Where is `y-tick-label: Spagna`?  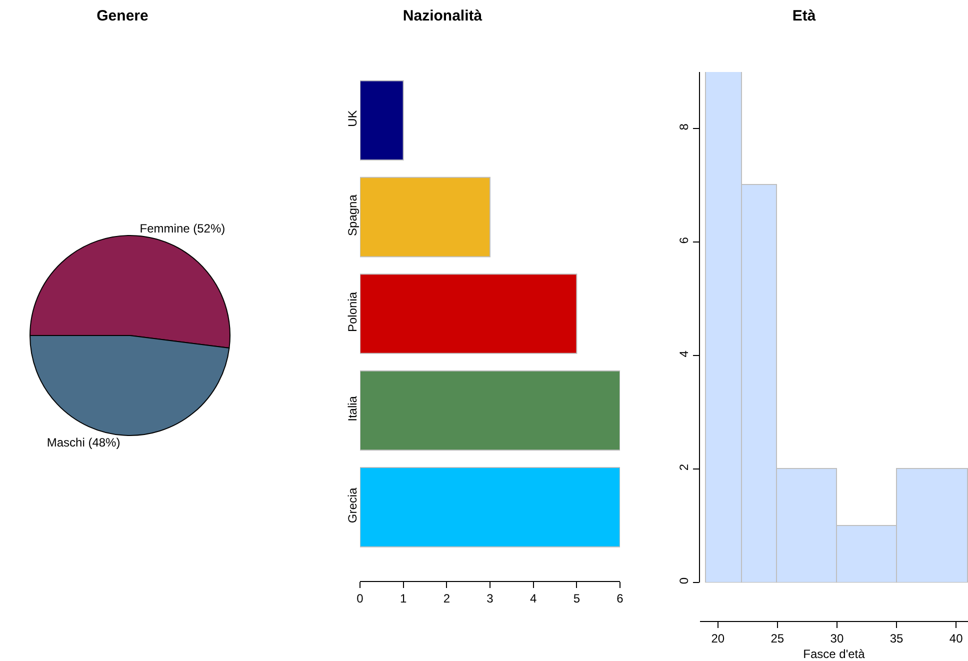 y-tick-label: Spagna is located at coordinates (353, 215).